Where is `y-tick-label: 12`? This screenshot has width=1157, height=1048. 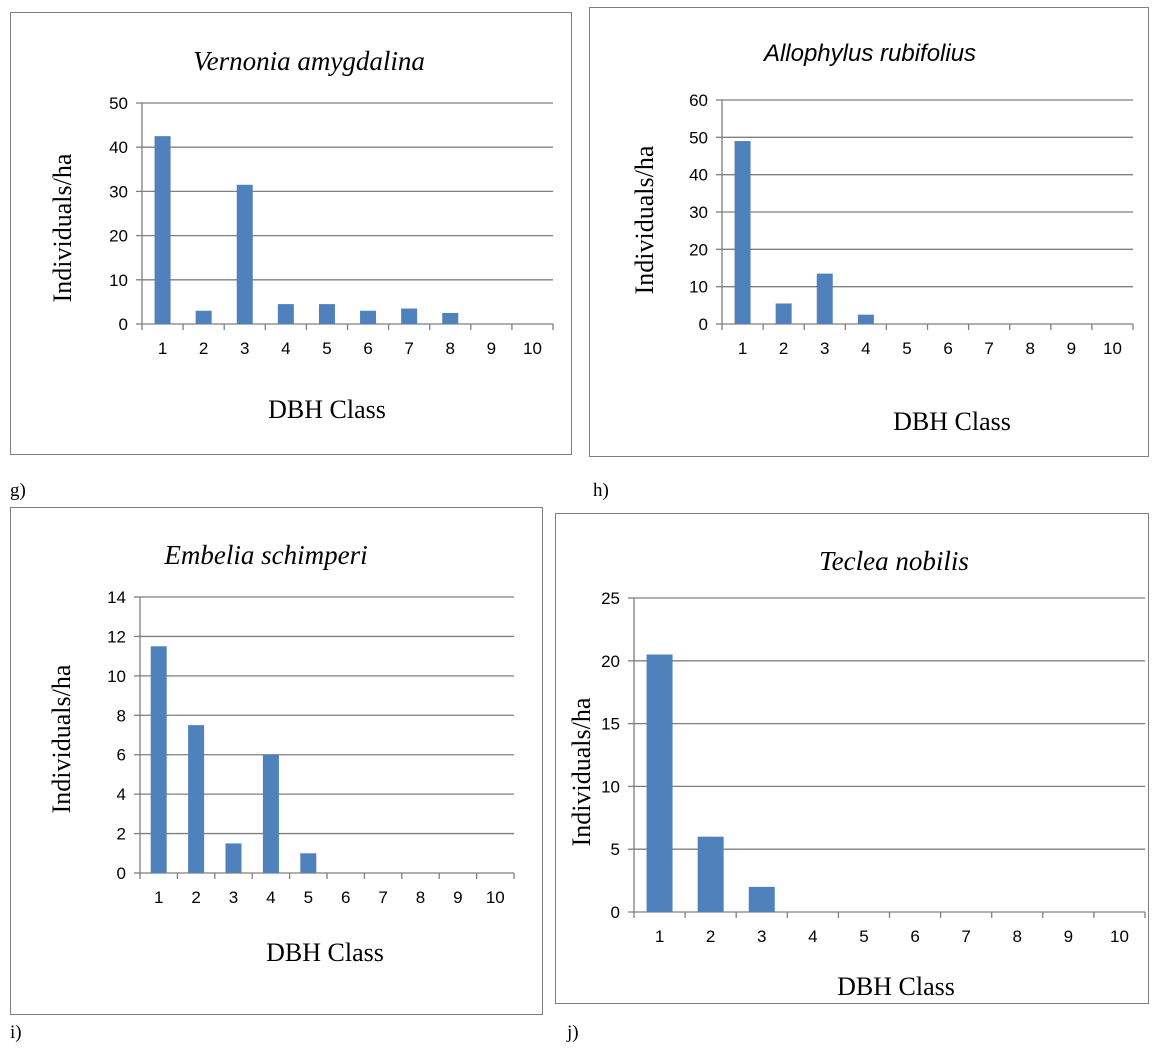 y-tick-label: 12 is located at coordinates (116, 636).